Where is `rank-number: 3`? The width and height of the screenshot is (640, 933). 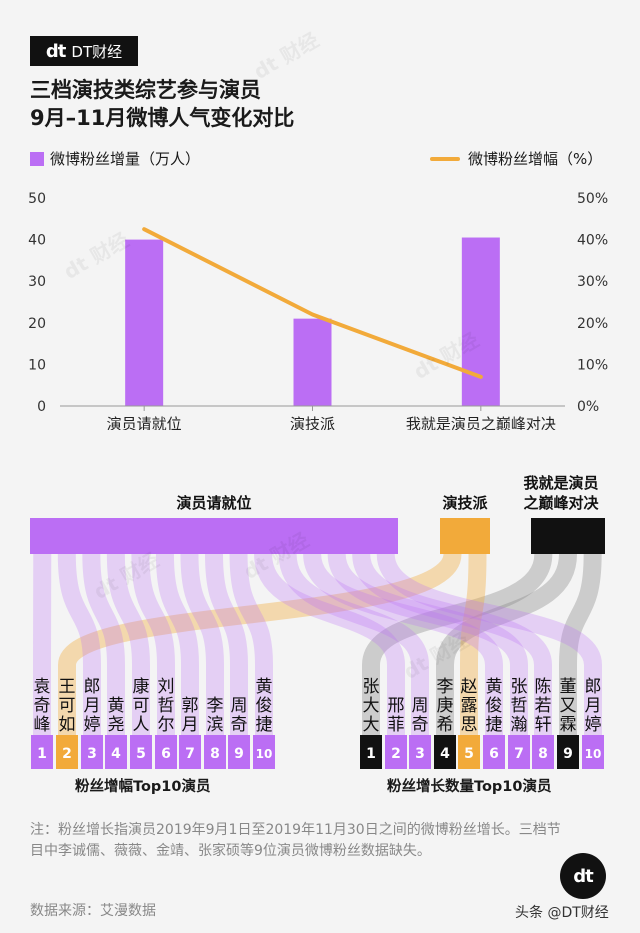 rank-number: 3 is located at coordinates (420, 754).